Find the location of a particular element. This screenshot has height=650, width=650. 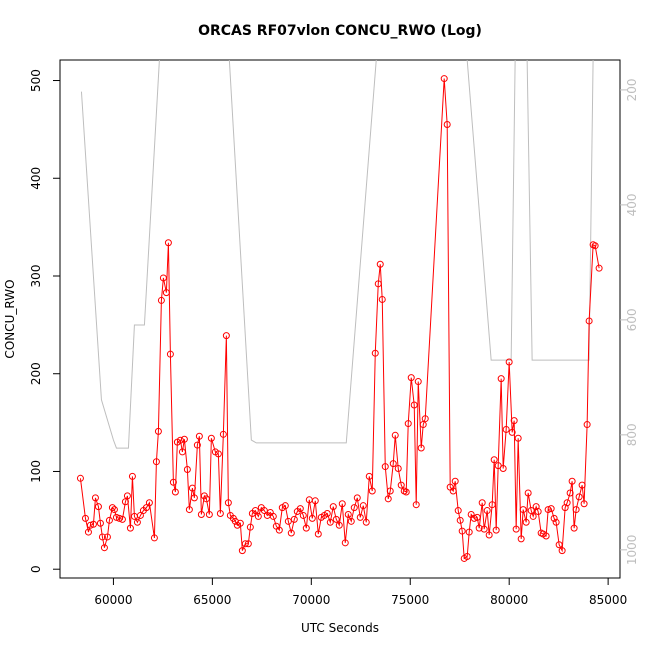

x-tick-label: 70000 is located at coordinates (311, 600).